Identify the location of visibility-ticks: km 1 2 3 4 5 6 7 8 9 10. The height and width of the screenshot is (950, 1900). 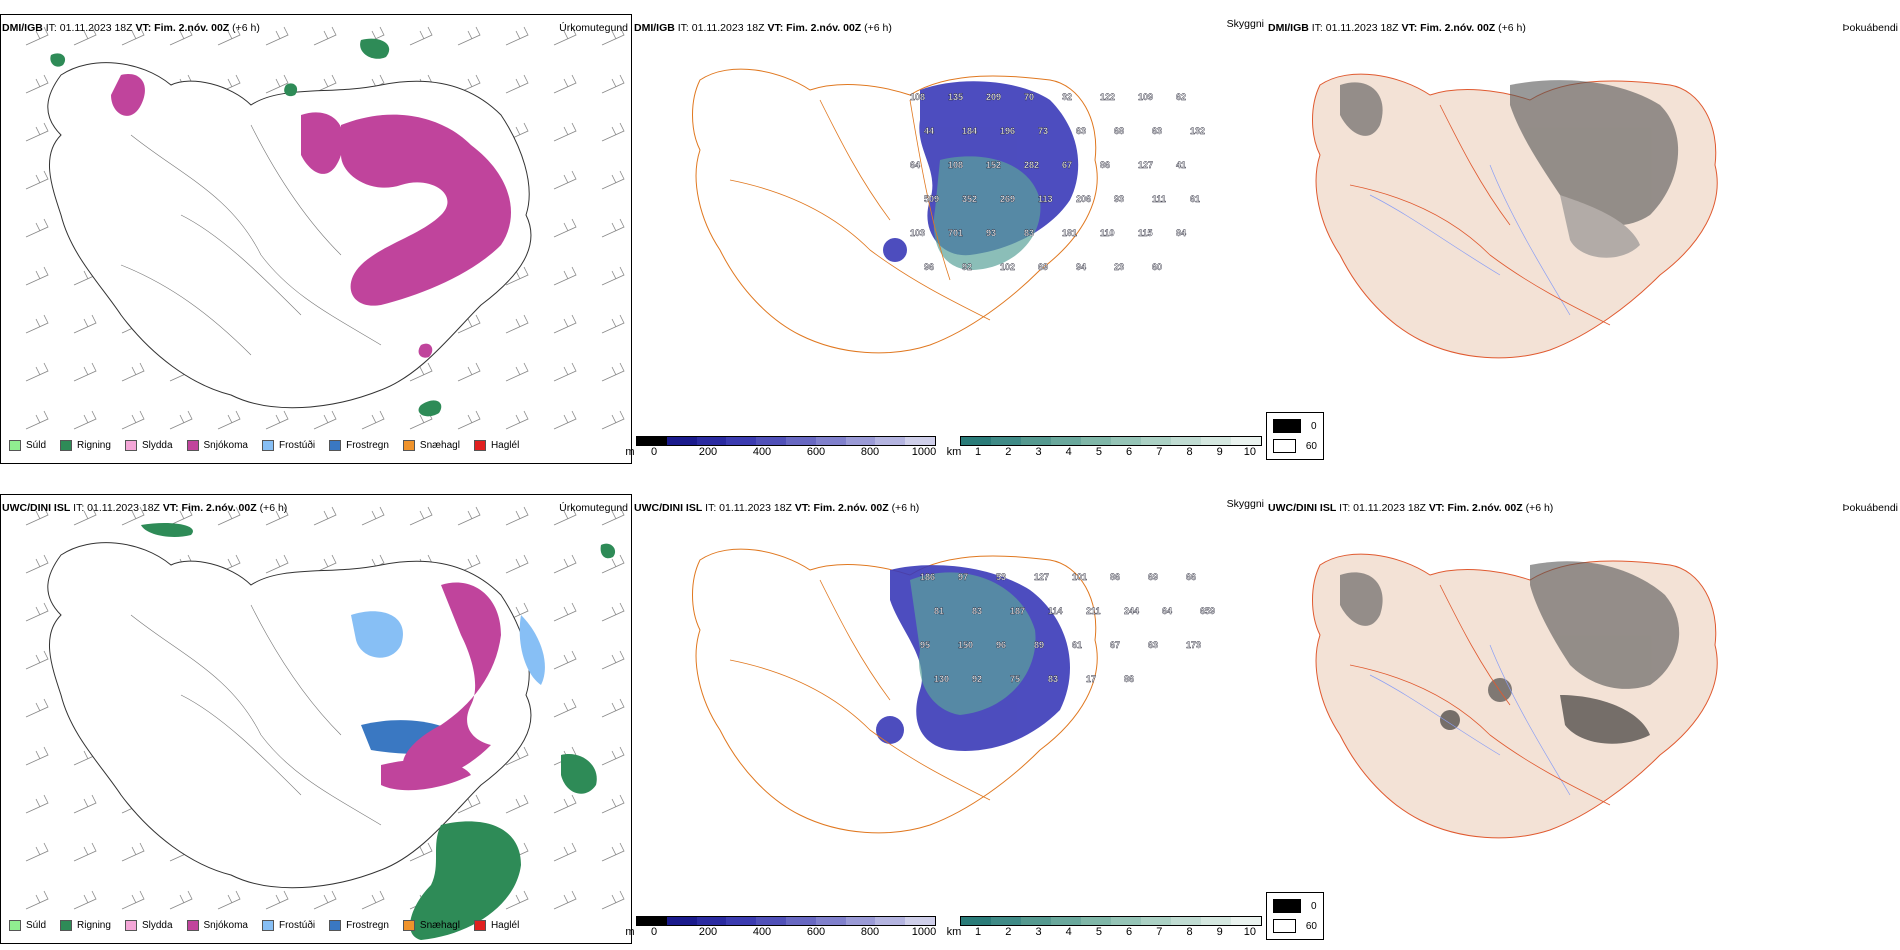
(1104, 453).